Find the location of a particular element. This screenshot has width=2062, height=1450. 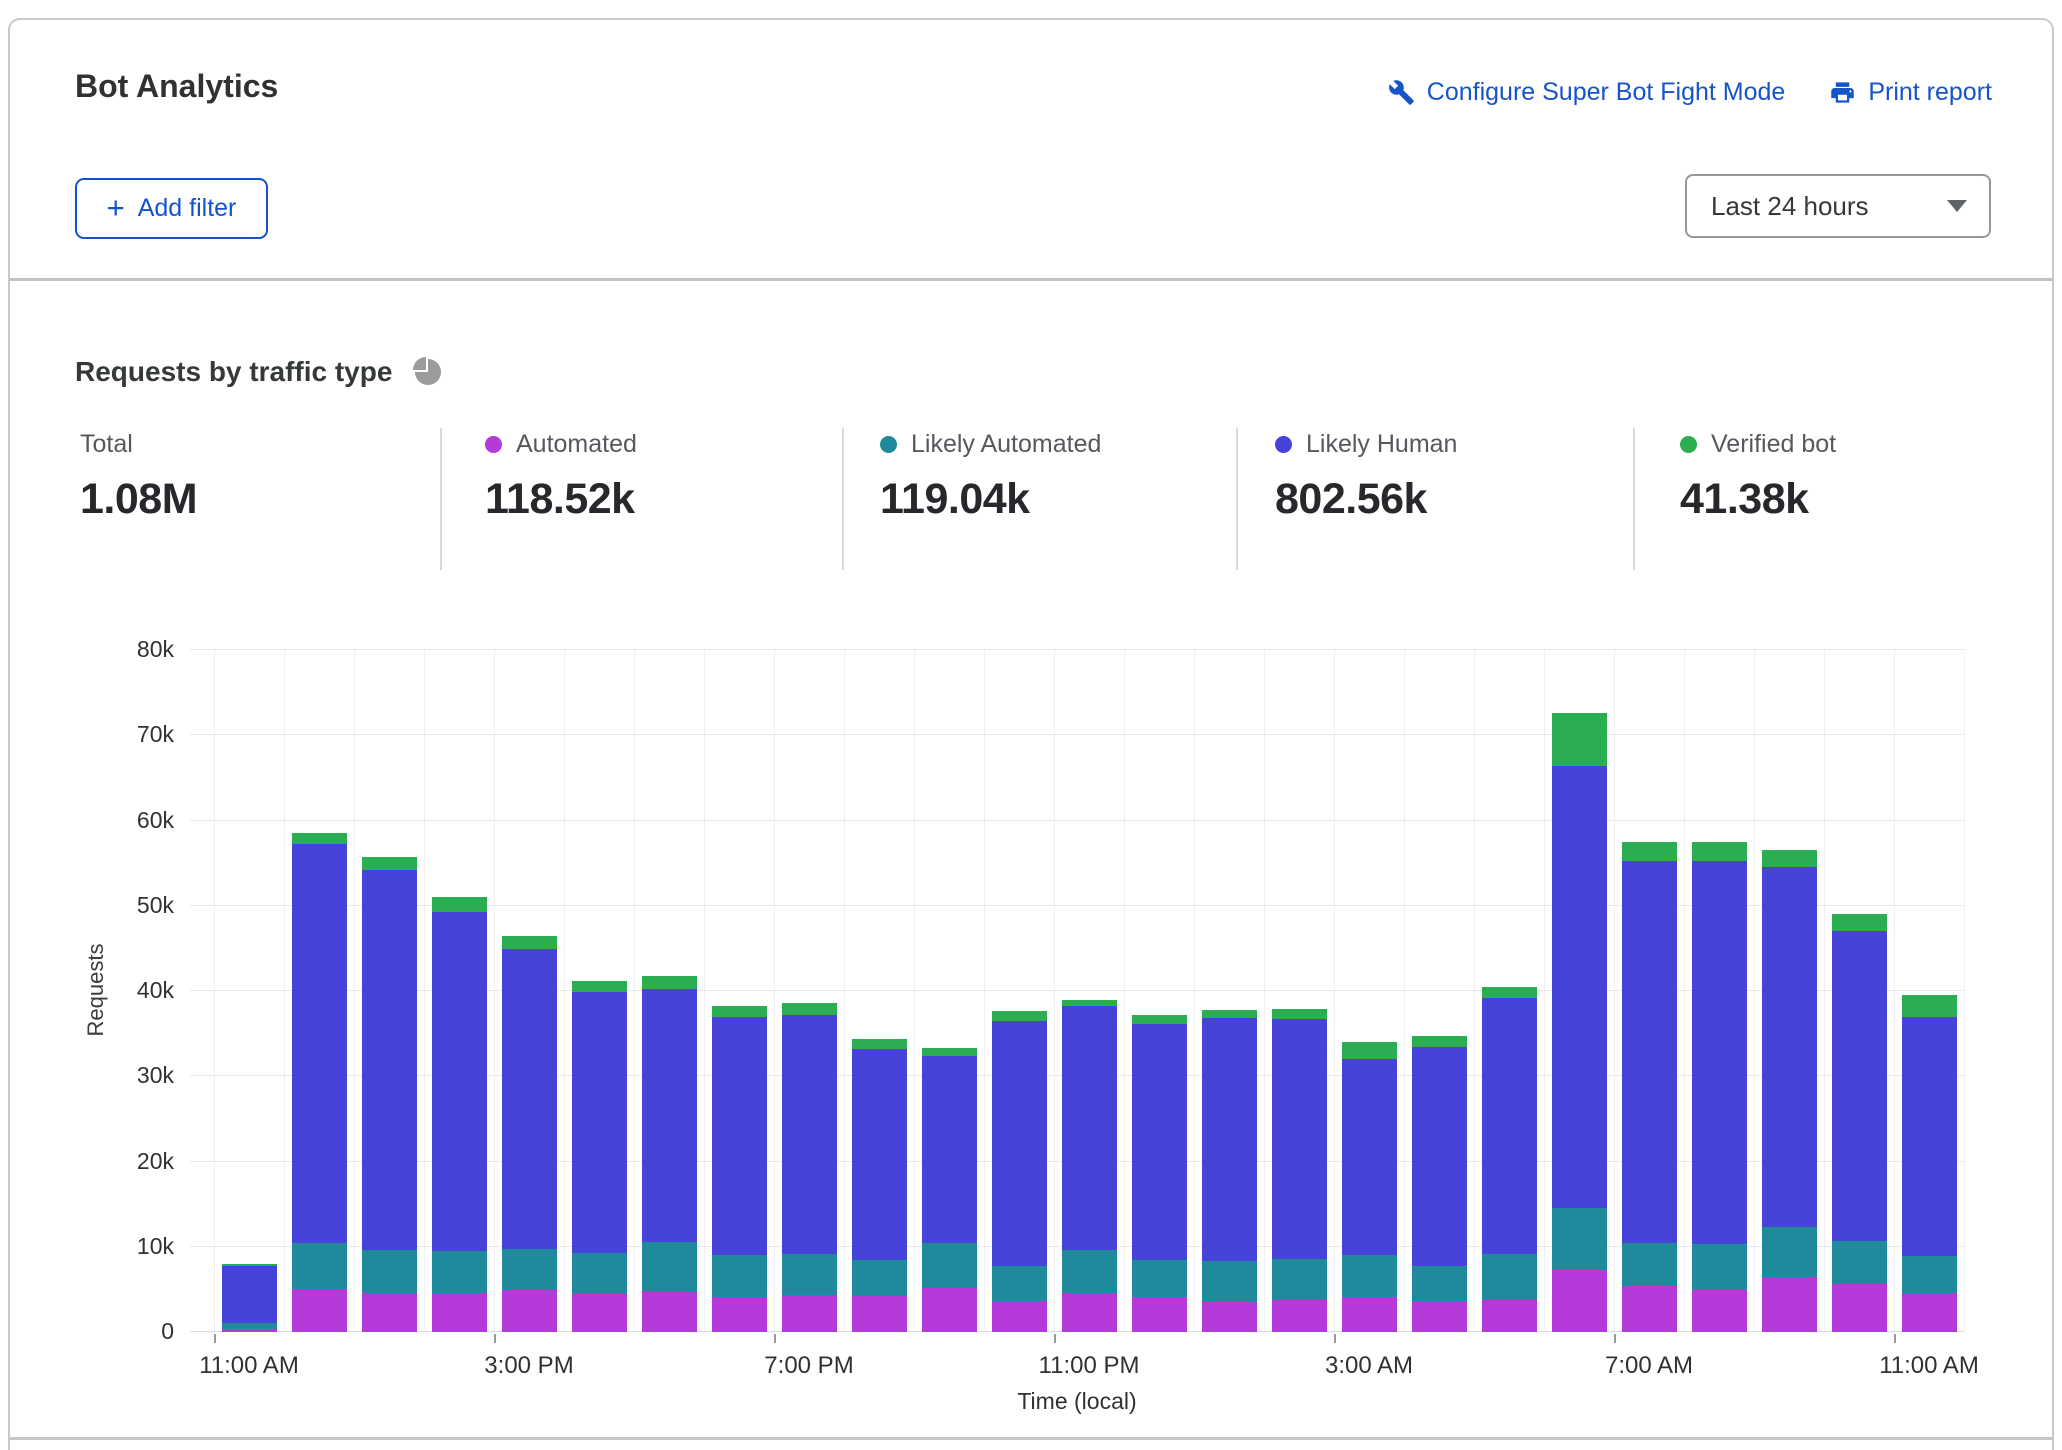

print-report-link: Print report is located at coordinates (1910, 92).